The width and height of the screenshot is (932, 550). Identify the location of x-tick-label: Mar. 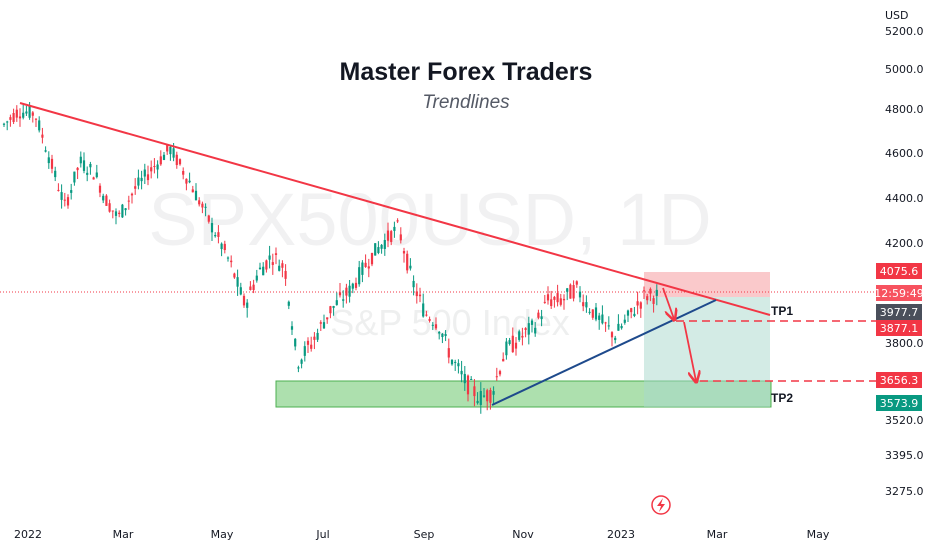
(123, 534).